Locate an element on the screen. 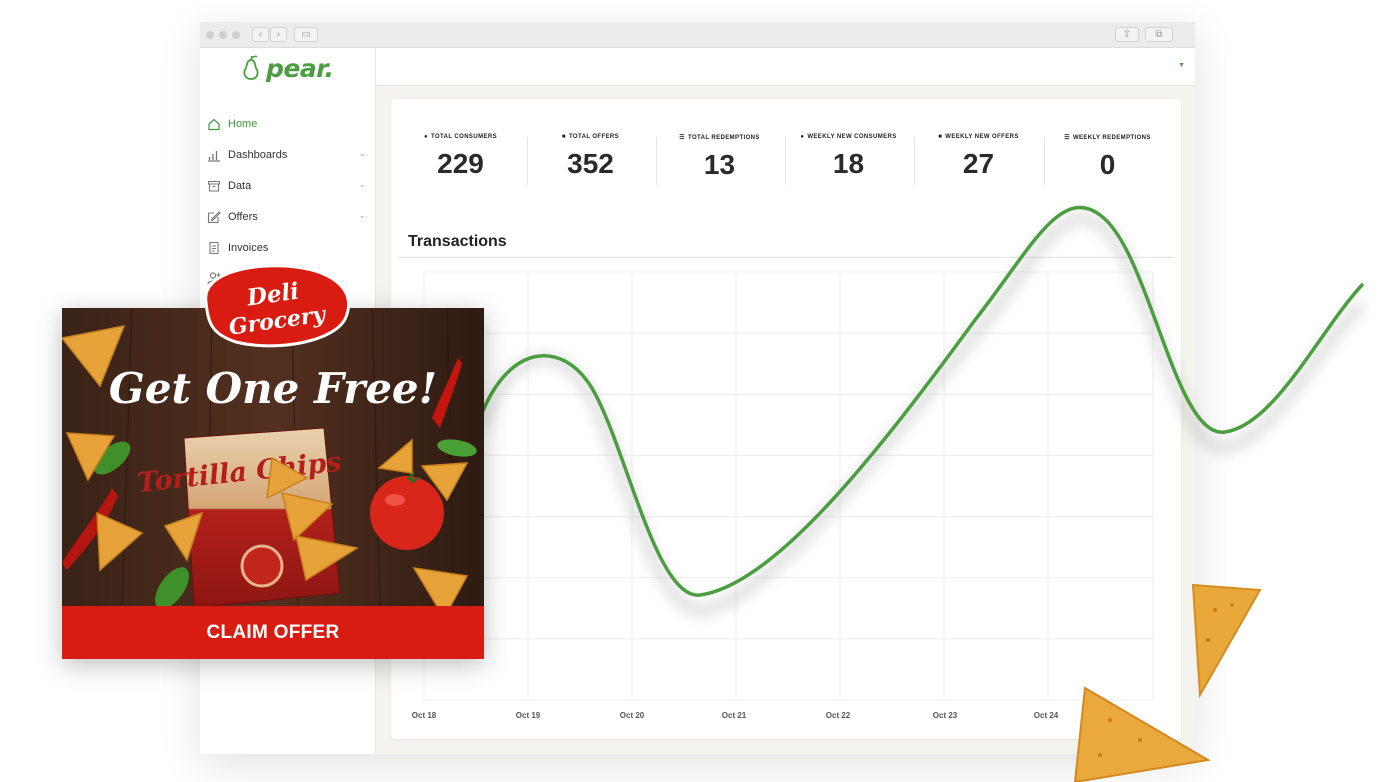  stat-total-offers: ■ TOTAL OFFERS 352 is located at coordinates (590, 161).